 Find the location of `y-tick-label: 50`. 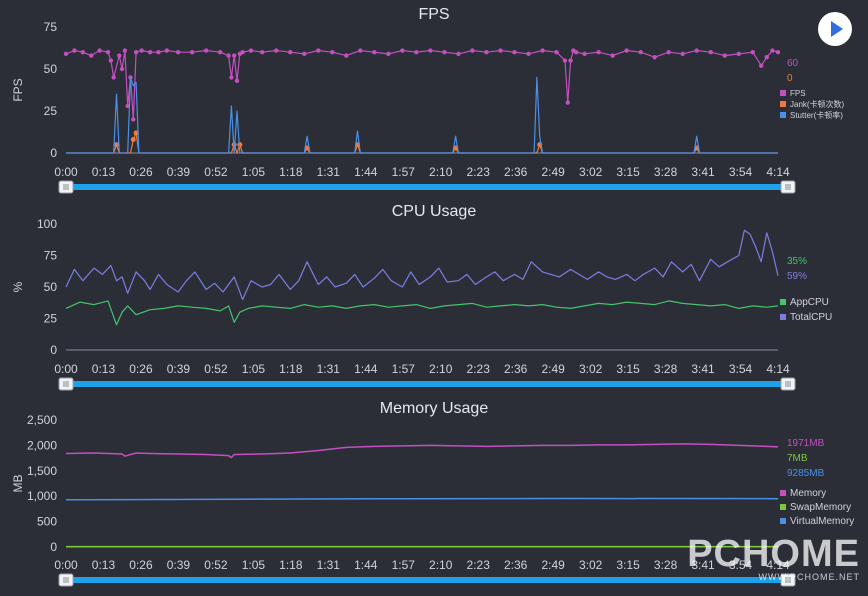

y-tick-label: 50 is located at coordinates (51, 287).